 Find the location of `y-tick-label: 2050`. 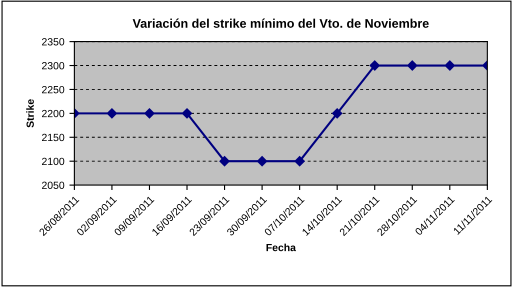

y-tick-label: 2050 is located at coordinates (53, 185).